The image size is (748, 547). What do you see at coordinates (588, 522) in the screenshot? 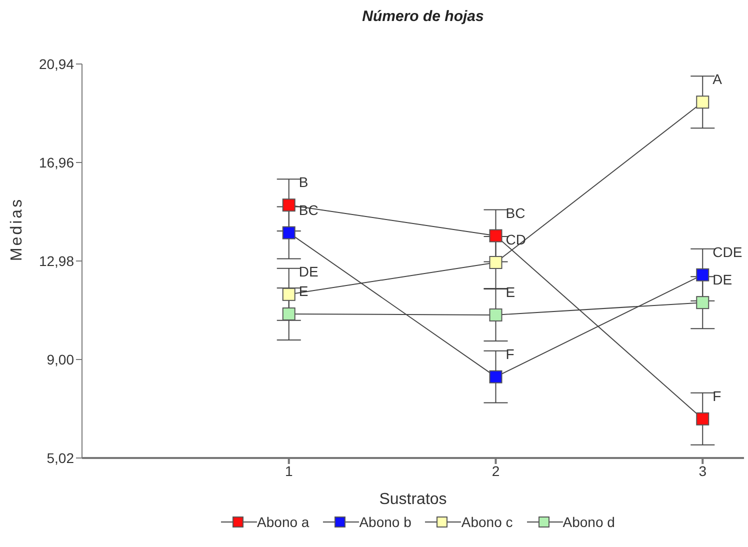
I see `legend-label: Abono d` at bounding box center [588, 522].